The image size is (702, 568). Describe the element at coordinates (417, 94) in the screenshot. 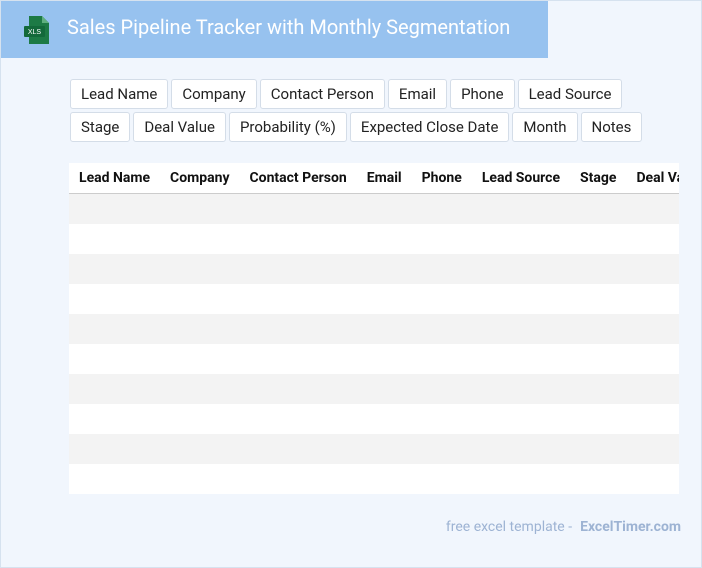

I see `field-button: Email` at that location.